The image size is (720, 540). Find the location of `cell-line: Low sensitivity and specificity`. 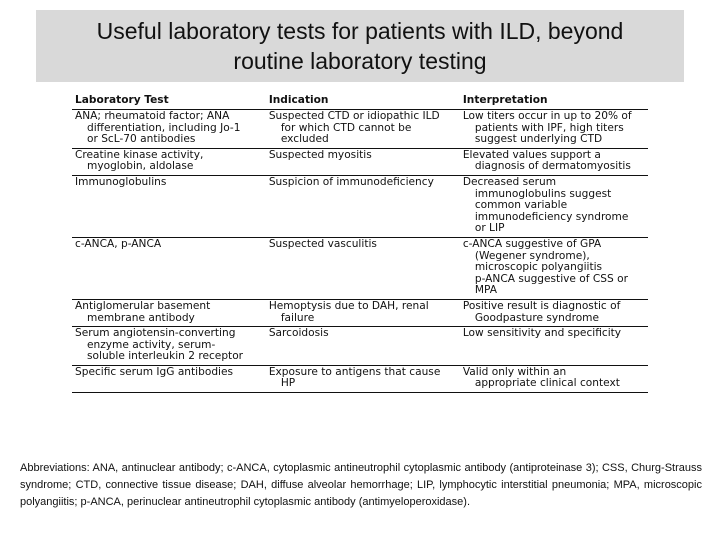

cell-line: Low sensitivity and specificity is located at coordinates (542, 333).